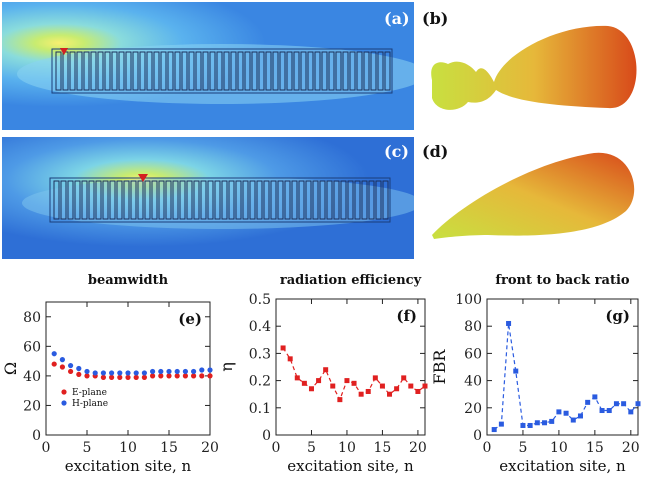  Describe the element at coordinates (354, 374) in the screenshot. I see `series-line` at that location.